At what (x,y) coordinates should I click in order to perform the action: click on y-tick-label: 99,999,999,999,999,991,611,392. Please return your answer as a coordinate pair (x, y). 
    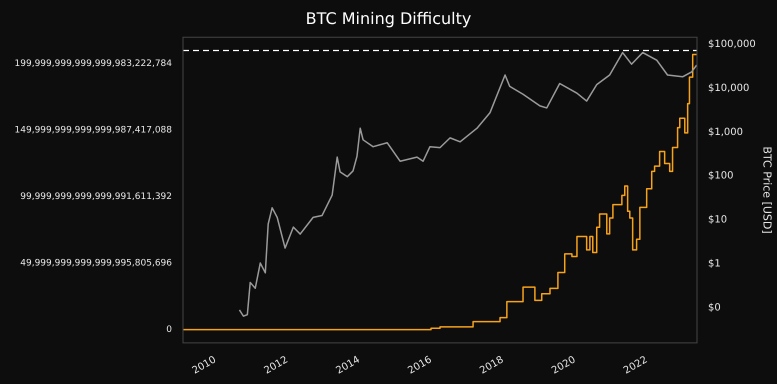
    Looking at the image, I should click on (96, 197).